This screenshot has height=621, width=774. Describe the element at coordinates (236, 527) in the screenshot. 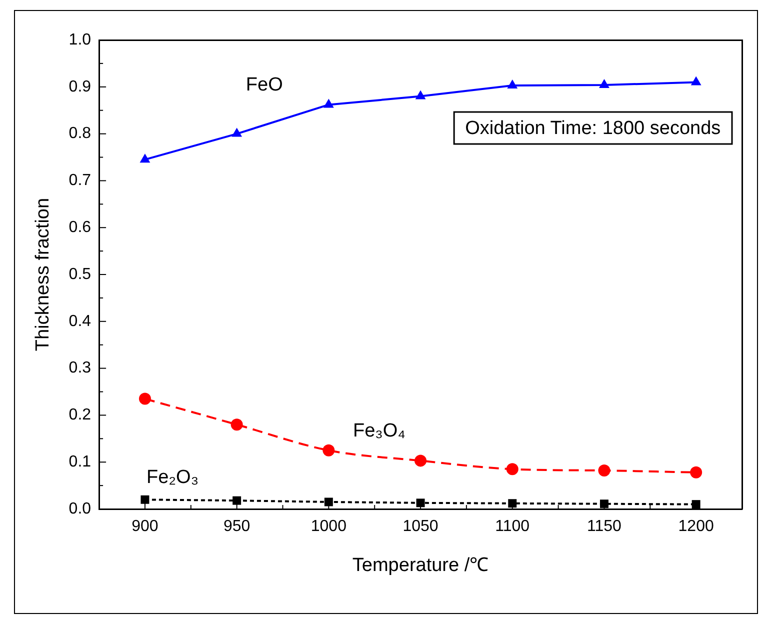

I see `x-tick-label: 950` at that location.